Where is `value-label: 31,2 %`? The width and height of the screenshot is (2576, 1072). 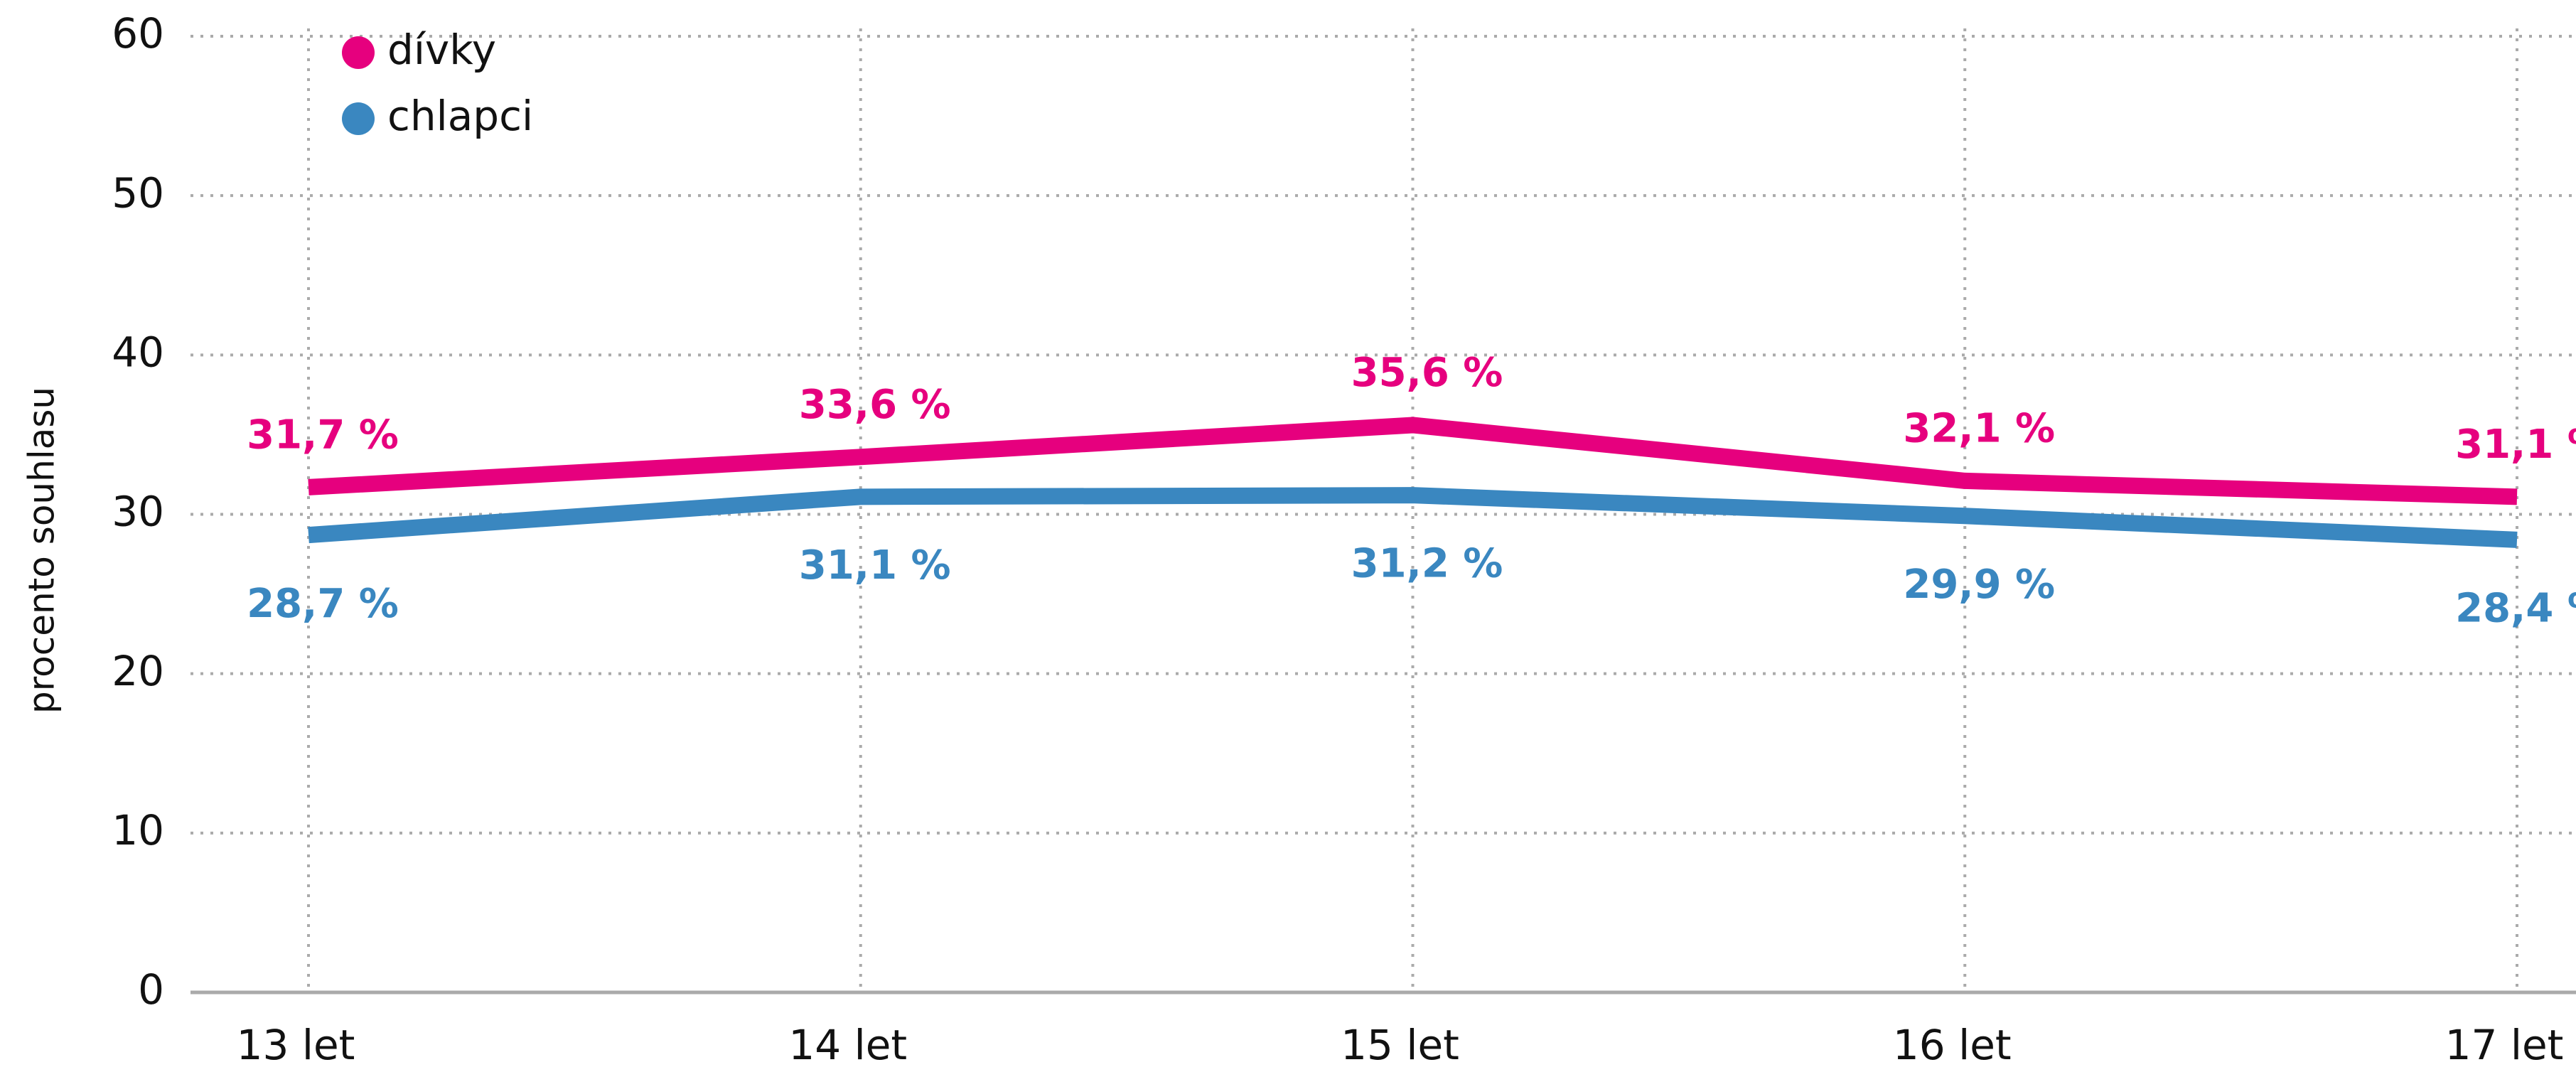
value-label: 31,2 % is located at coordinates (1427, 564).